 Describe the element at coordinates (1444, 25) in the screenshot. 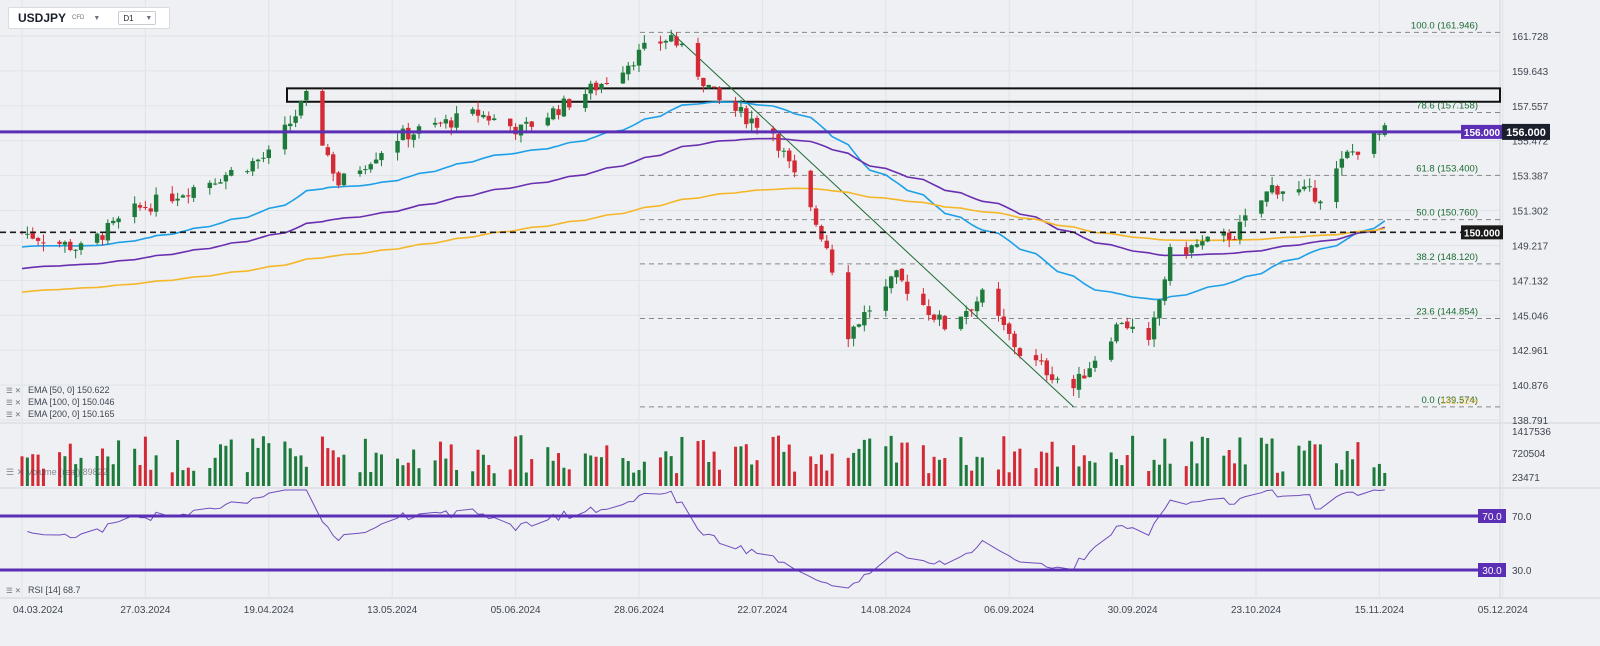

I see `fib-level-label: 100.0 (161.946)` at that location.